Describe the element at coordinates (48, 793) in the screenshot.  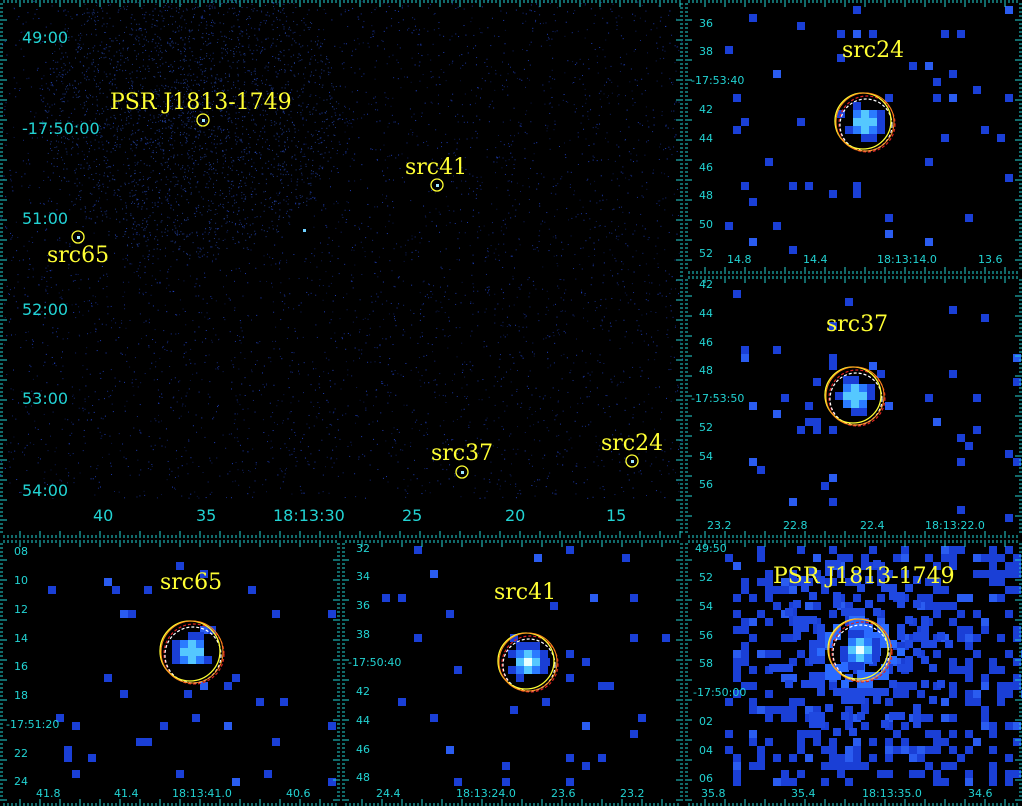
I see `x-tick: 41.8` at that location.